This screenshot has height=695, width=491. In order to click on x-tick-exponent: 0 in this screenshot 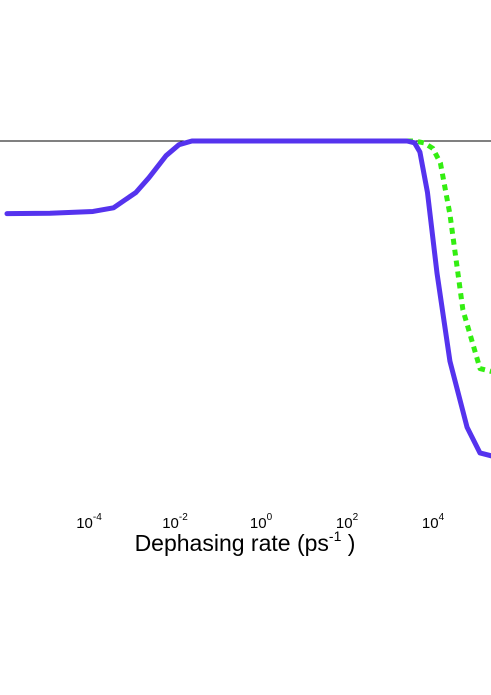, I will do `click(270, 517)`.